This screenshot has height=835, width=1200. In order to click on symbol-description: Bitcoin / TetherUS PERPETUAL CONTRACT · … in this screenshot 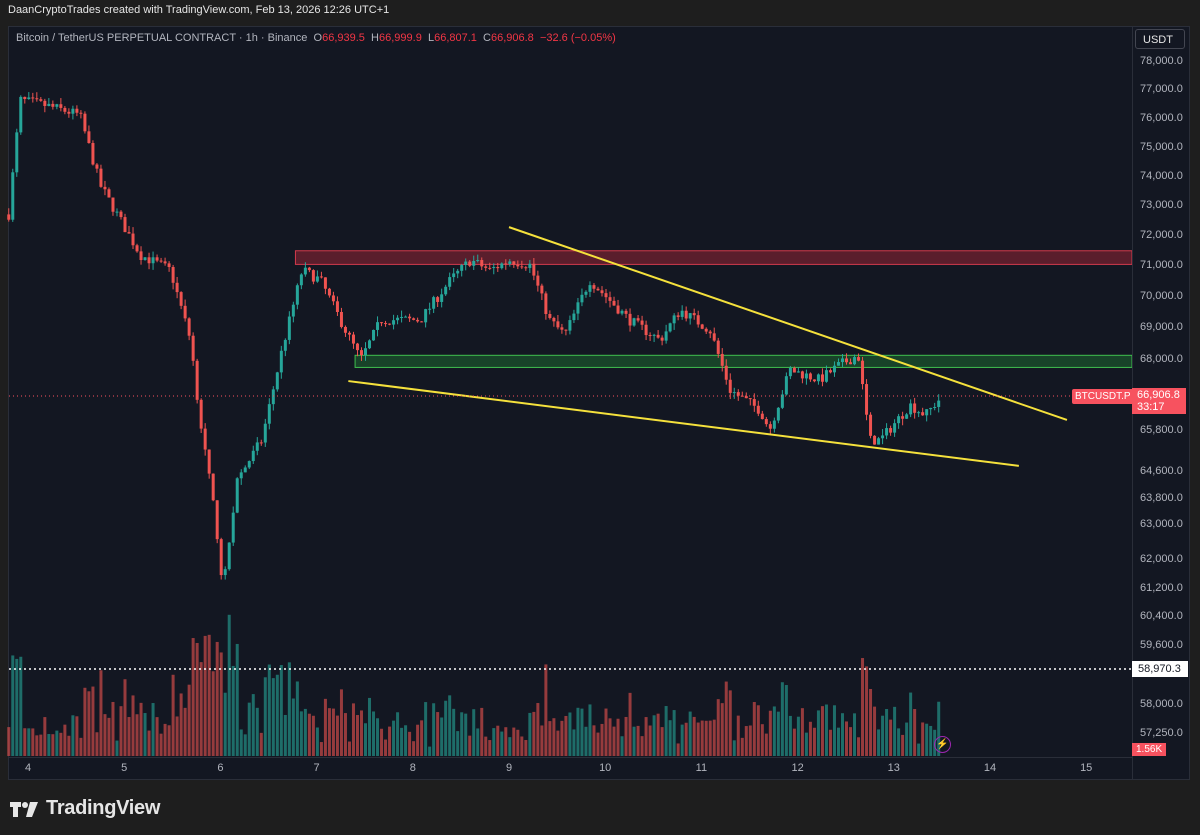, I will do `click(162, 38)`.